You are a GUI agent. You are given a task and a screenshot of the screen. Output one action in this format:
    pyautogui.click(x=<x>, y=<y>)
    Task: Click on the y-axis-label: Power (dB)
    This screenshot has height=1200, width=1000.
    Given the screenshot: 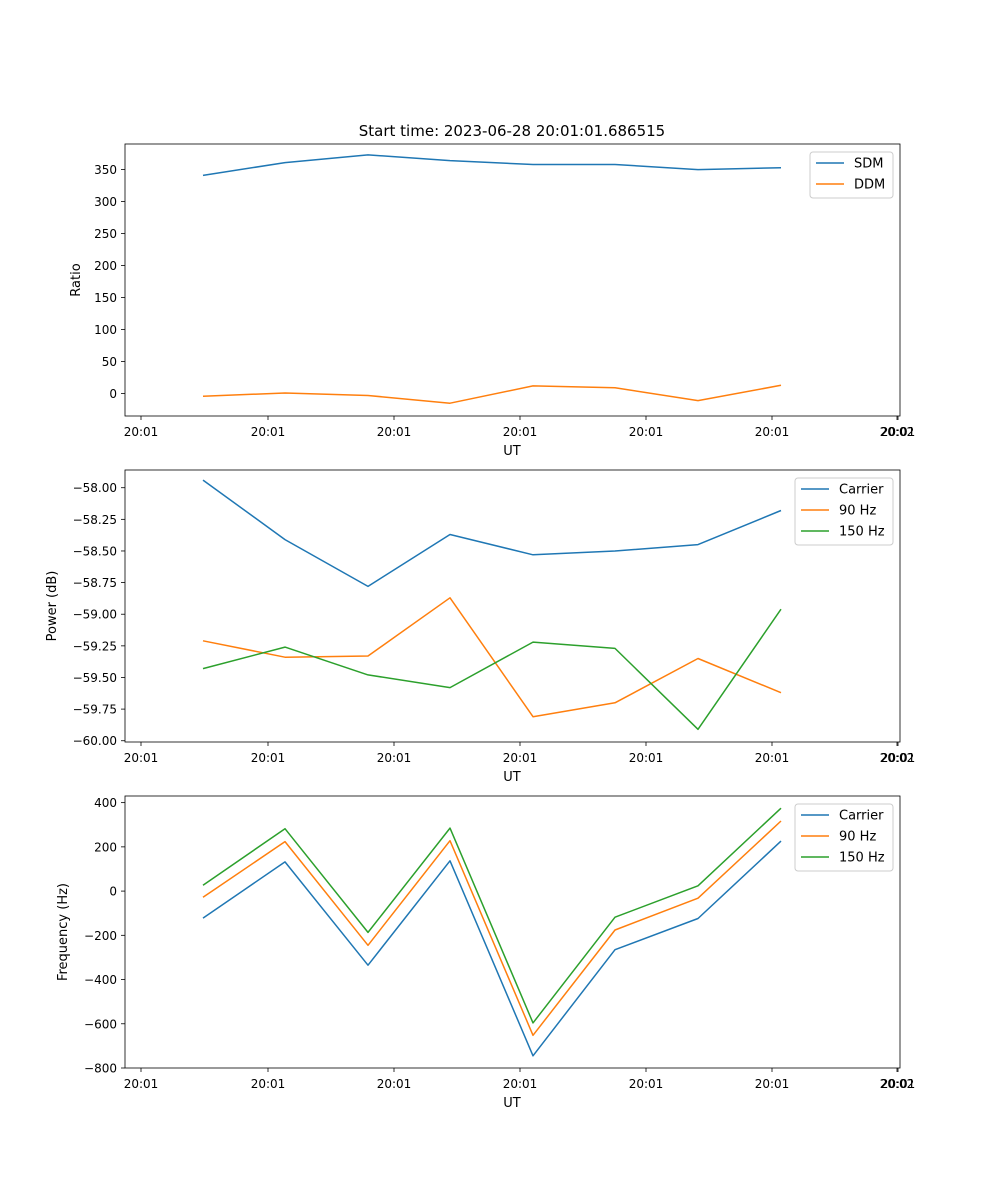 What is the action you would take?
    pyautogui.click(x=52, y=606)
    